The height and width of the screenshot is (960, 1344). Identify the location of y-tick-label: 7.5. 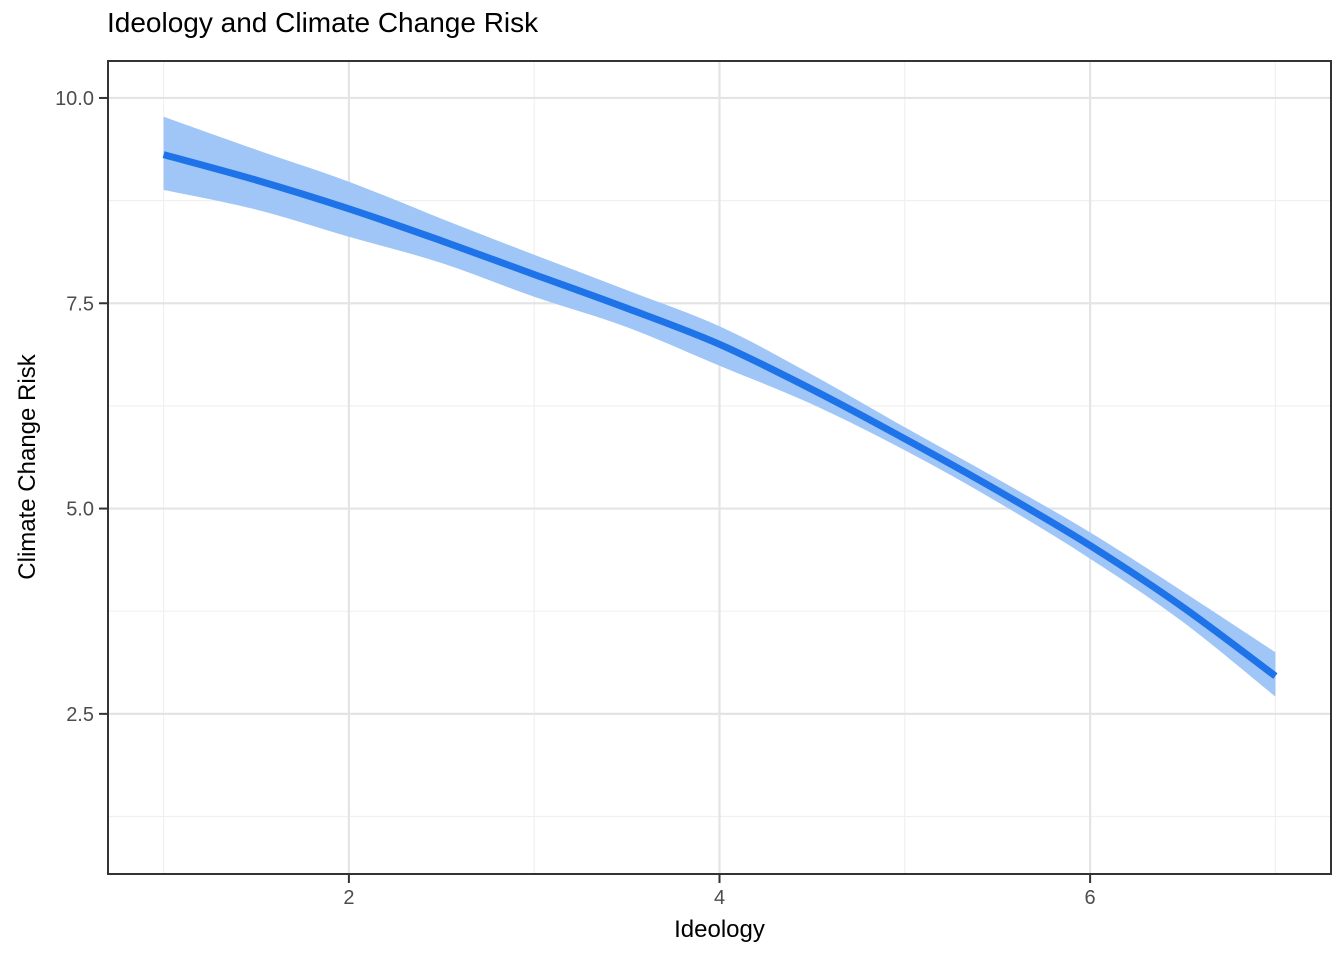
(80, 304).